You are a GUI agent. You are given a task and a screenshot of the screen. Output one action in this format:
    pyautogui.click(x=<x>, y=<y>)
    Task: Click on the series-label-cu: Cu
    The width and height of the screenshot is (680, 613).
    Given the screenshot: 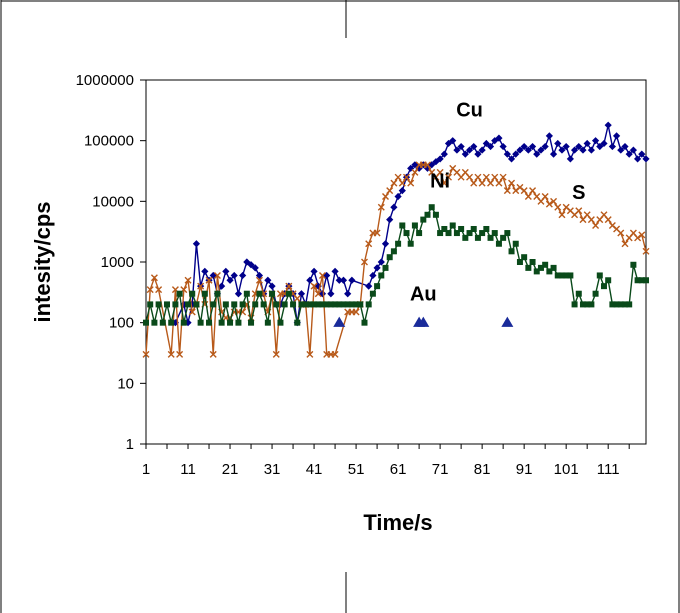 What is the action you would take?
    pyautogui.click(x=469, y=111)
    